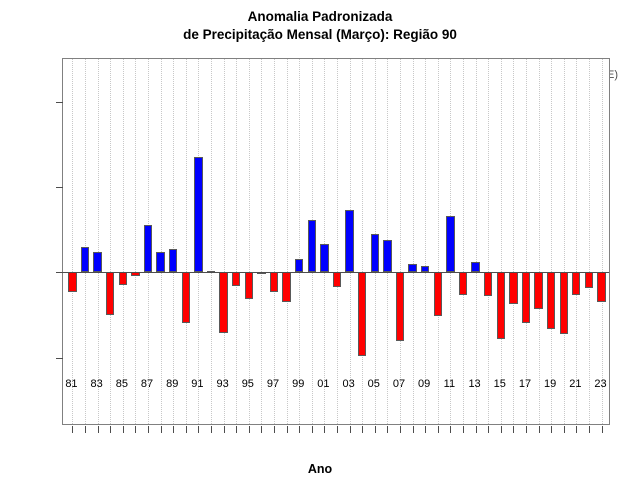 The height and width of the screenshot is (500, 640). I want to click on x-axis-tick-label: 23, so click(600, 384).